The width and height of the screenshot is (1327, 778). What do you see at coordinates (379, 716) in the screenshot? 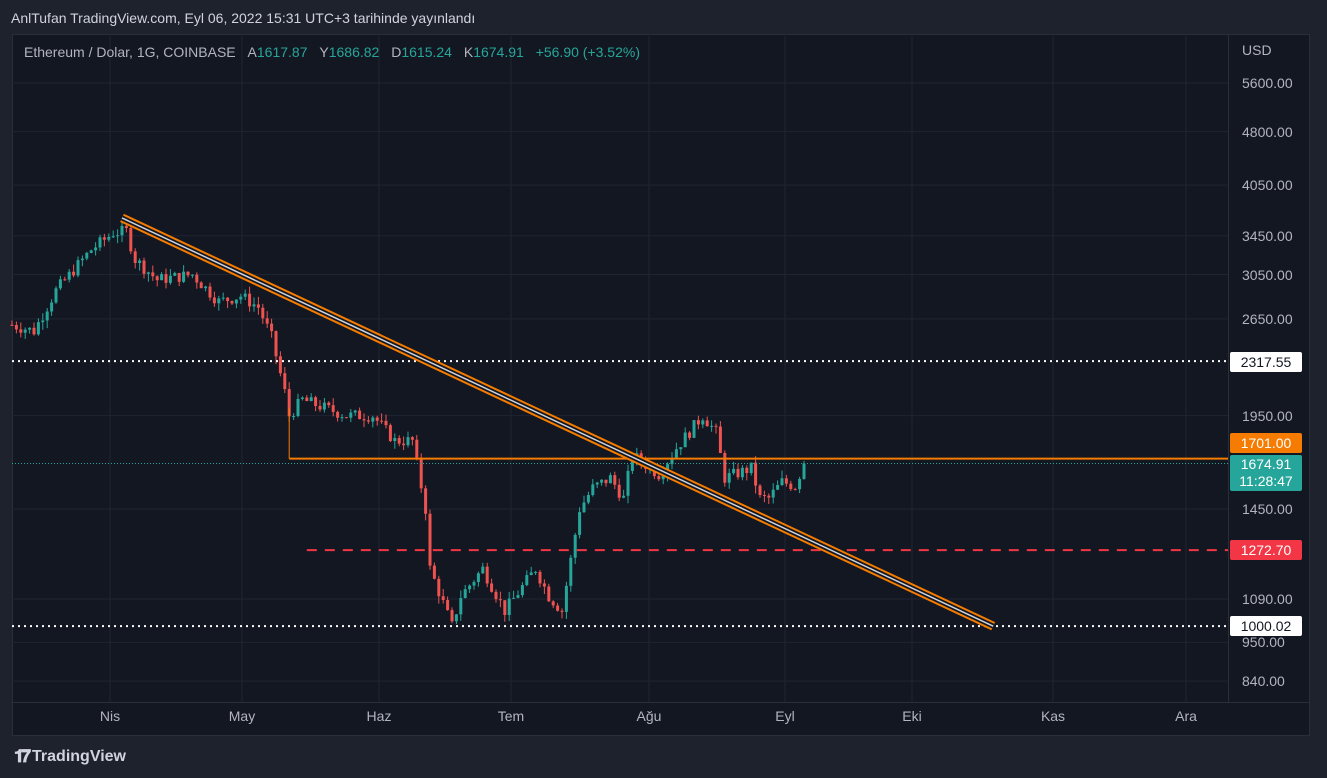
I see `time-tick: Haz` at bounding box center [379, 716].